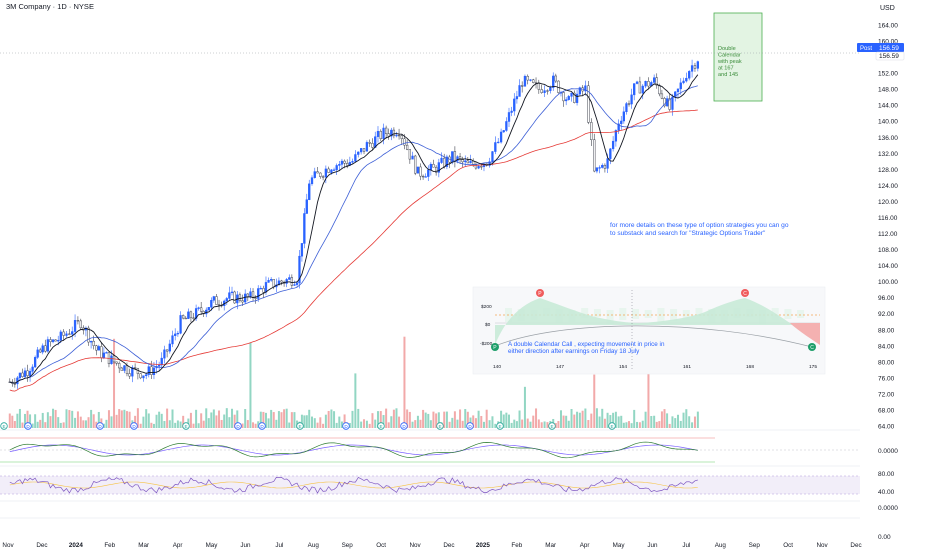  Describe the element at coordinates (540, 293) in the screenshot. I see `payoff-peak-marker-p: P` at that location.